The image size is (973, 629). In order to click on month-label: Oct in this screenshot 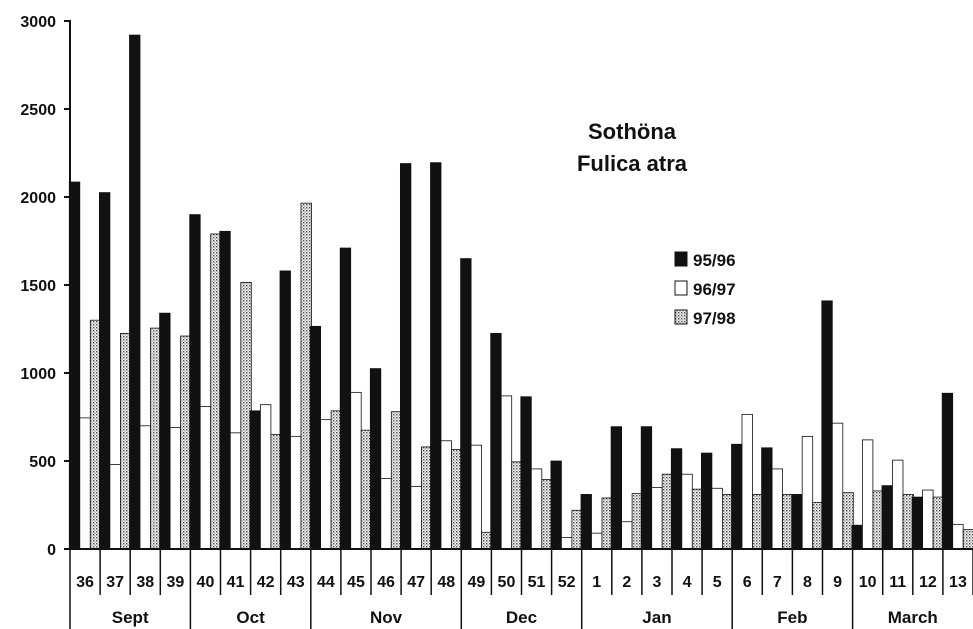, I will do `click(250, 617)`.